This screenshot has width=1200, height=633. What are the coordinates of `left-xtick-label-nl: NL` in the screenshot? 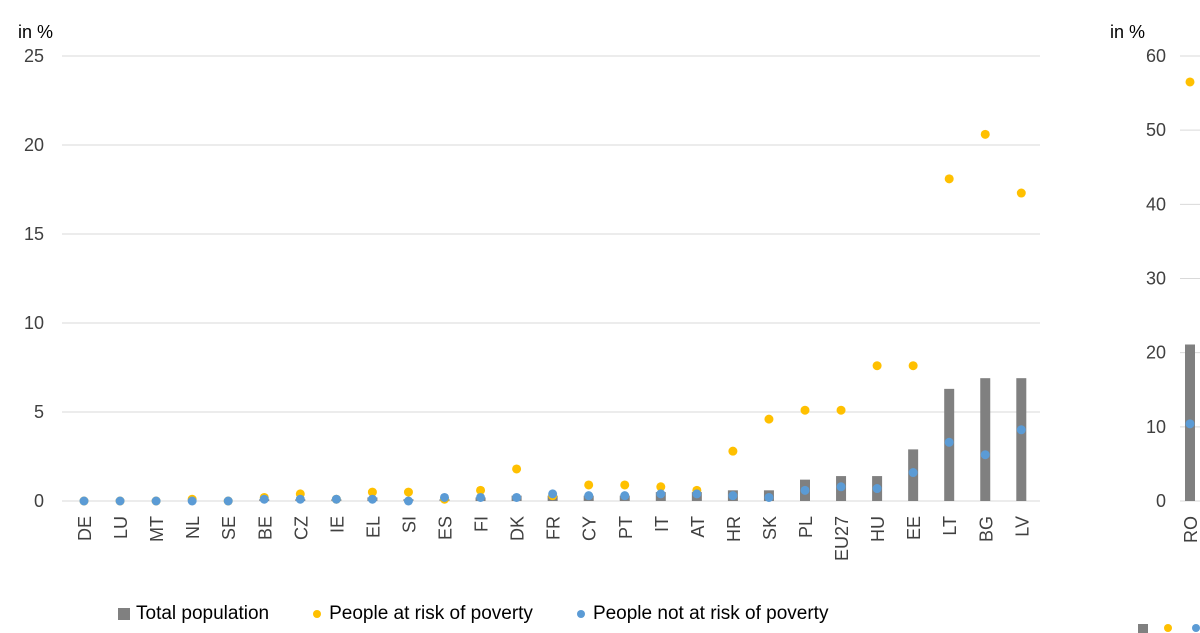 It's located at (193, 527).